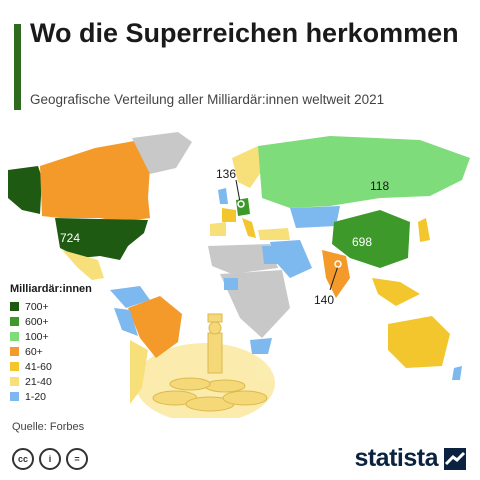 This screenshot has width=480, height=480. I want to click on region-egypt, so click(271, 255).